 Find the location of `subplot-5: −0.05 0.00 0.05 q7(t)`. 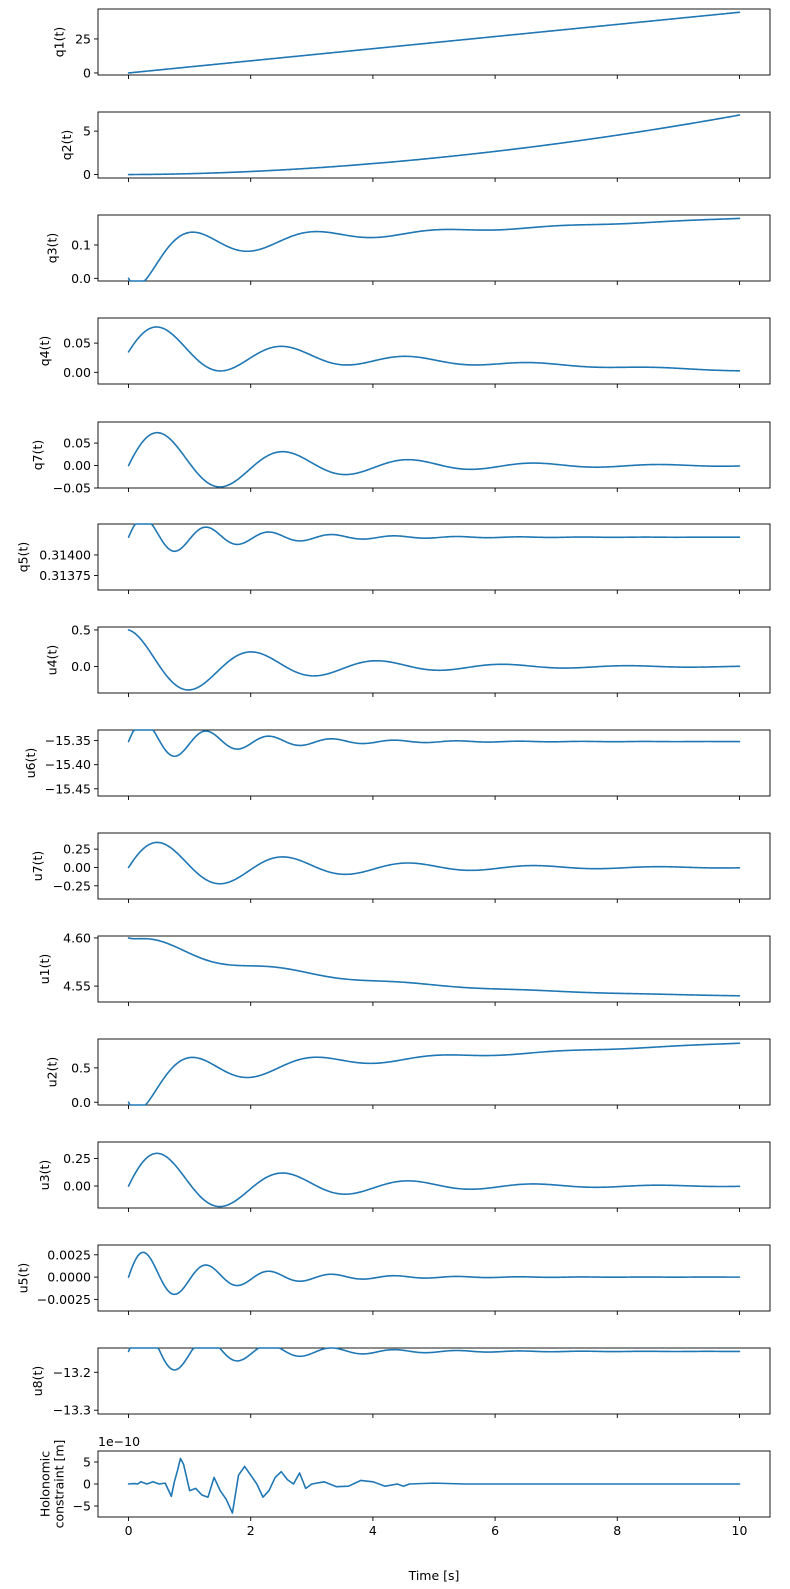

subplot-5: −0.05 0.00 0.05 q7(t) is located at coordinates (400, 458).